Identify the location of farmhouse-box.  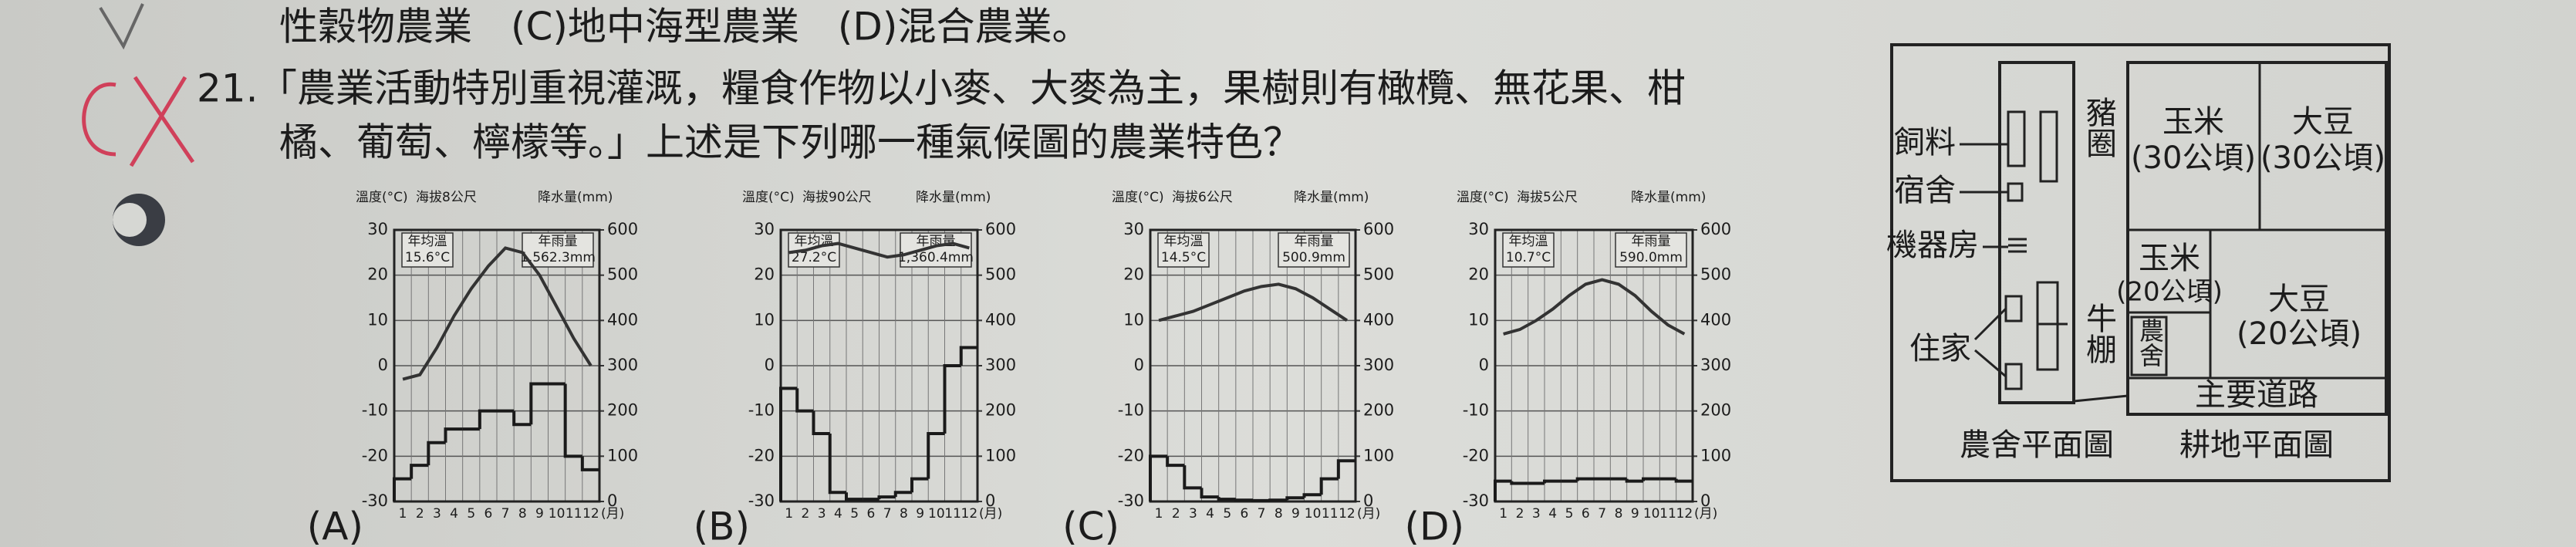
(2149, 346).